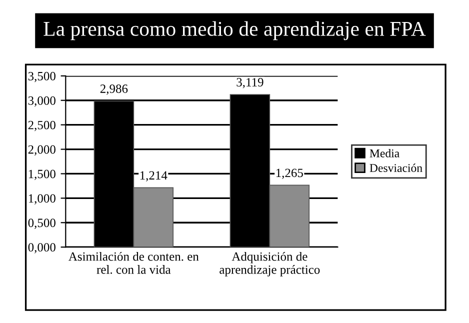  Describe the element at coordinates (385, 153) in the screenshot. I see `legend-label: Media` at that location.